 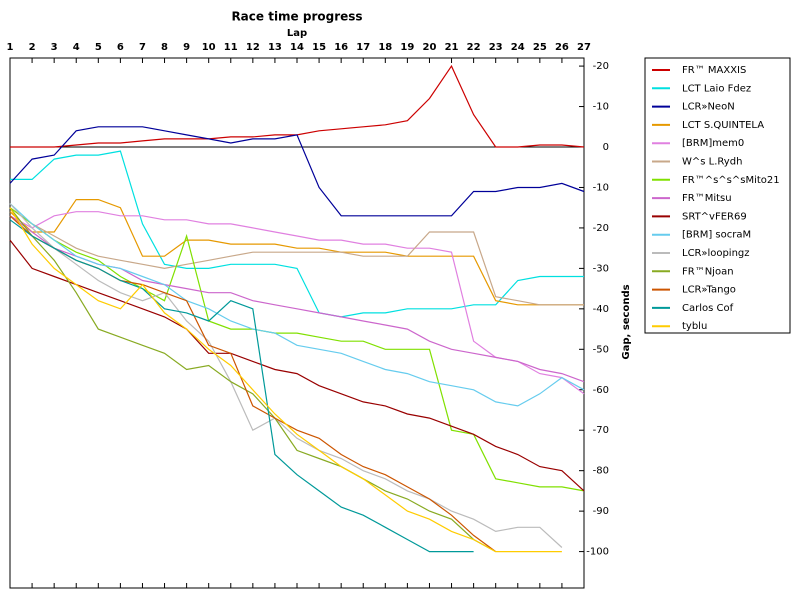 I want to click on y-tick-label: -80, so click(x=601, y=471).